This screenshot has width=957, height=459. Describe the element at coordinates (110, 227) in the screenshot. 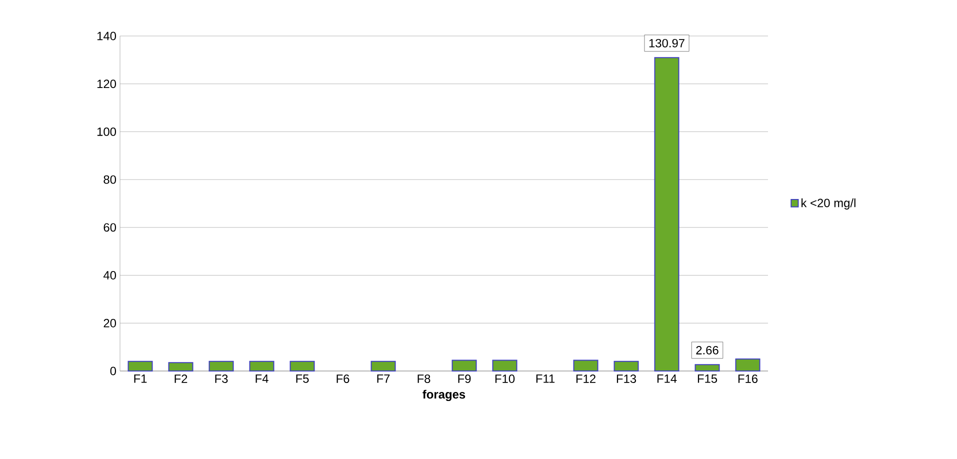

I see `y-tick-label: 60` at that location.